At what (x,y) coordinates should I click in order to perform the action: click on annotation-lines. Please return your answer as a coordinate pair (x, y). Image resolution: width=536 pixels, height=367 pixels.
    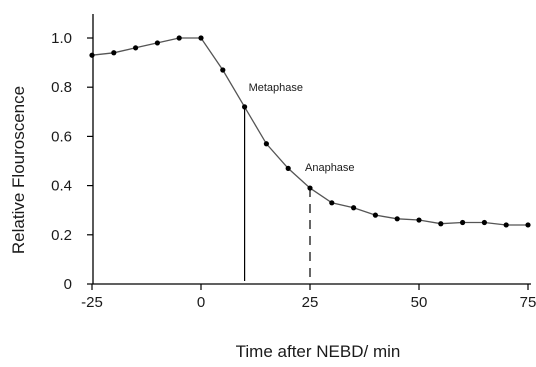
    Looking at the image, I should click on (277, 193).